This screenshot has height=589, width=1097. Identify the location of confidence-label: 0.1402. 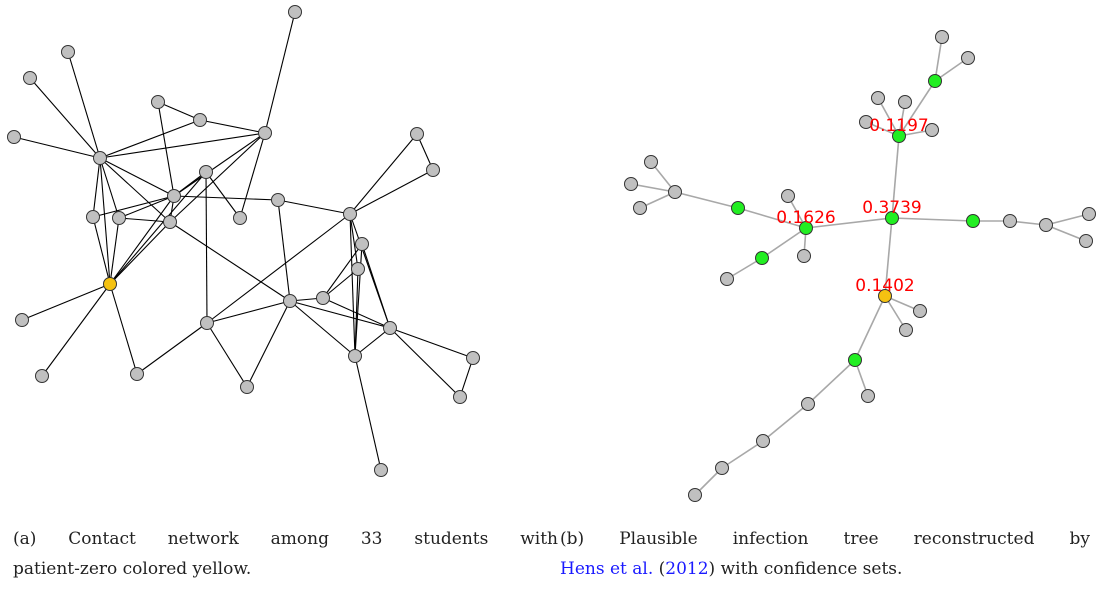
(884, 286).